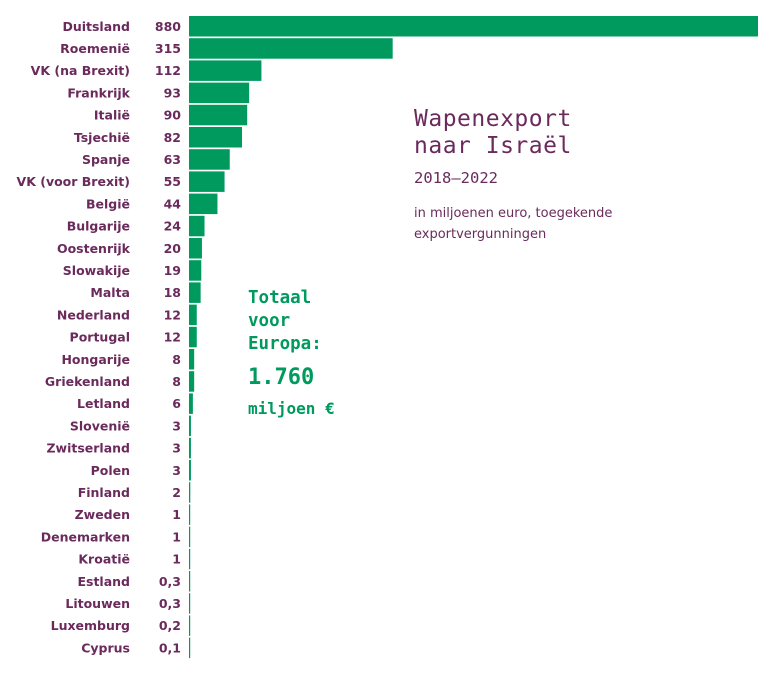 The width and height of the screenshot is (782, 683). What do you see at coordinates (98, 92) in the screenshot?
I see `category-label-3: Frankrijk` at bounding box center [98, 92].